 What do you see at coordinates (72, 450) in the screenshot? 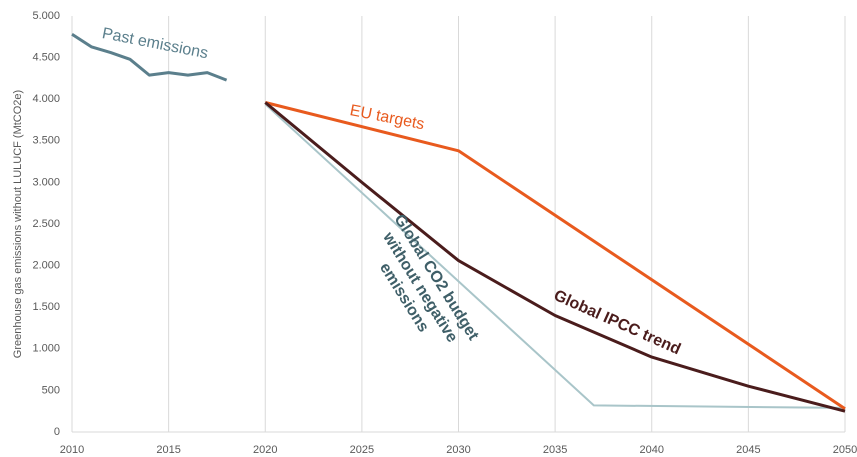
I see `x-tick-label: 2010` at bounding box center [72, 450].